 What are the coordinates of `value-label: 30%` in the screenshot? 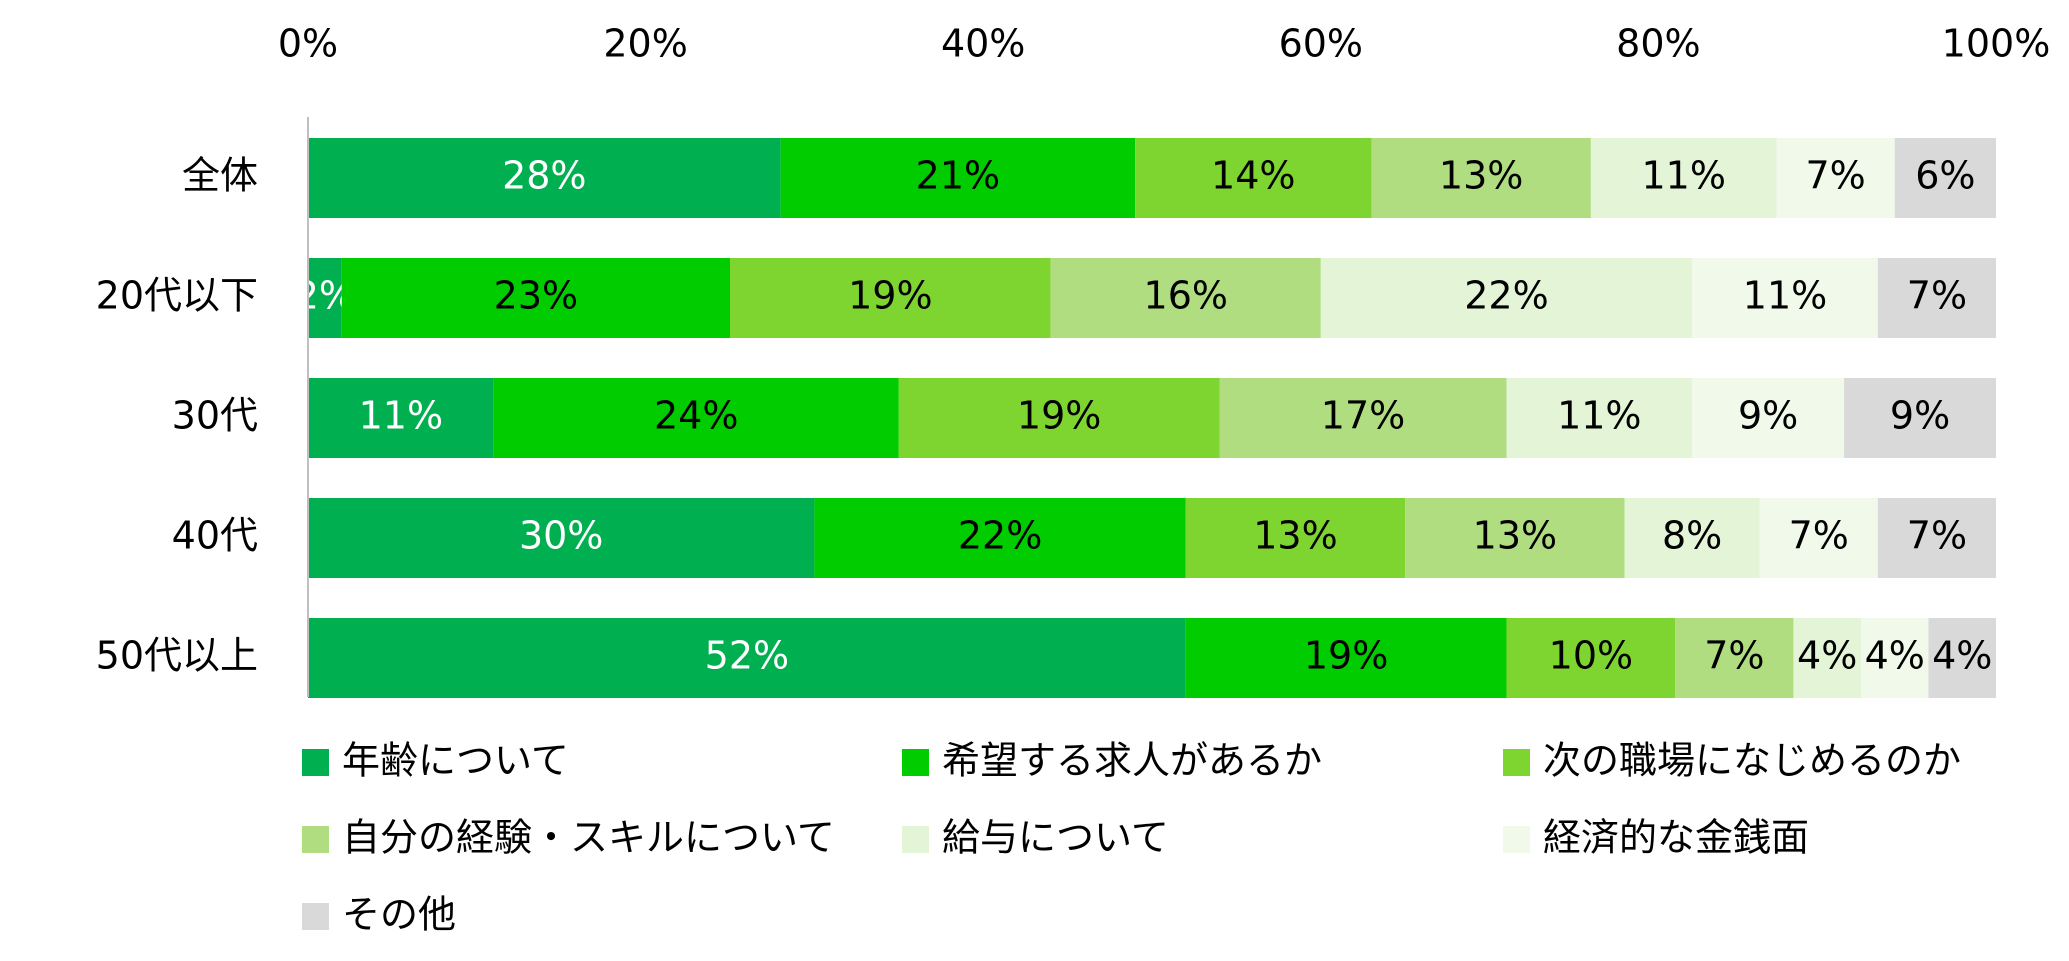 It's located at (561, 536).